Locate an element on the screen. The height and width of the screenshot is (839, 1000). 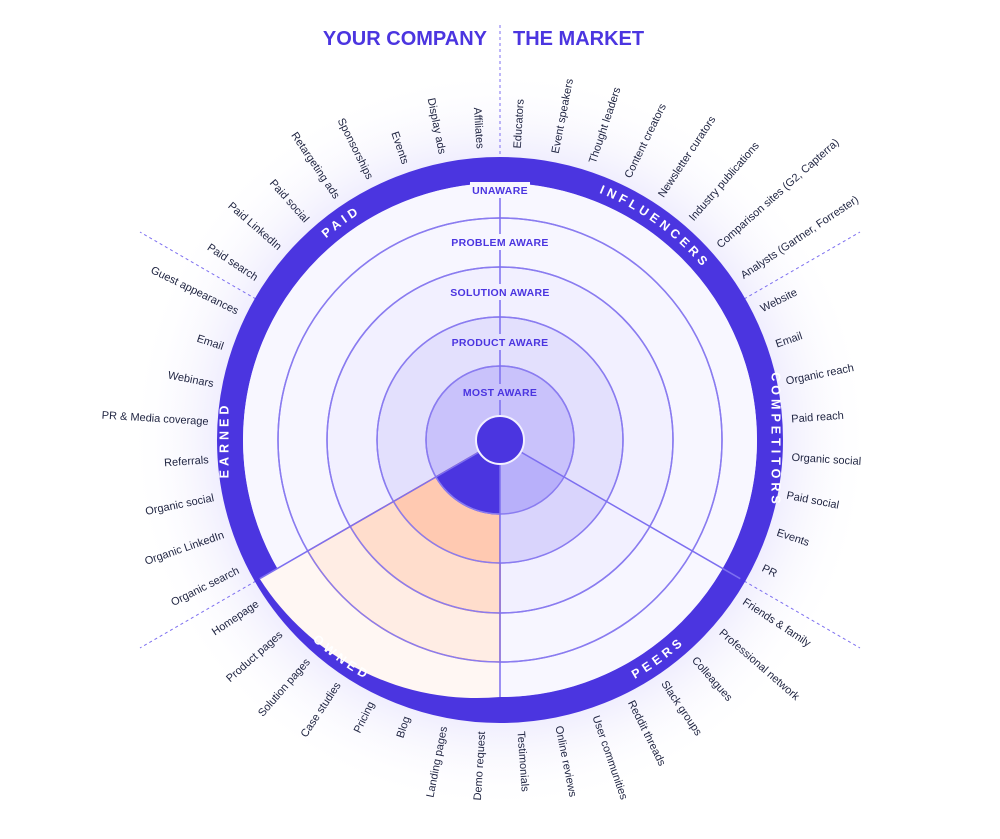
channel-label-competitors-3: Paid reach is located at coordinates (817, 418).